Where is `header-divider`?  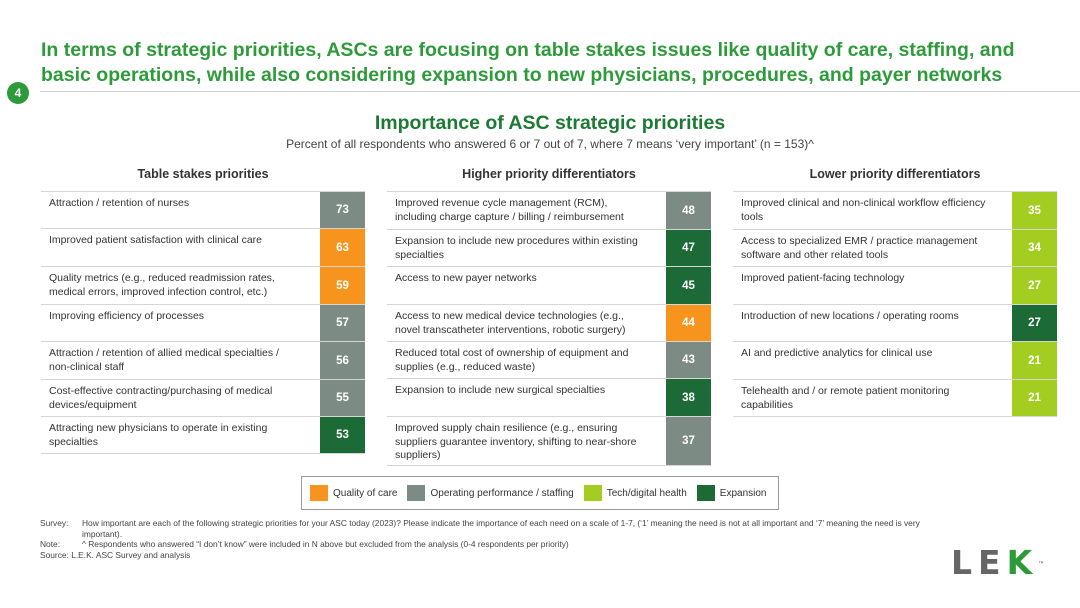 header-divider is located at coordinates (560, 91).